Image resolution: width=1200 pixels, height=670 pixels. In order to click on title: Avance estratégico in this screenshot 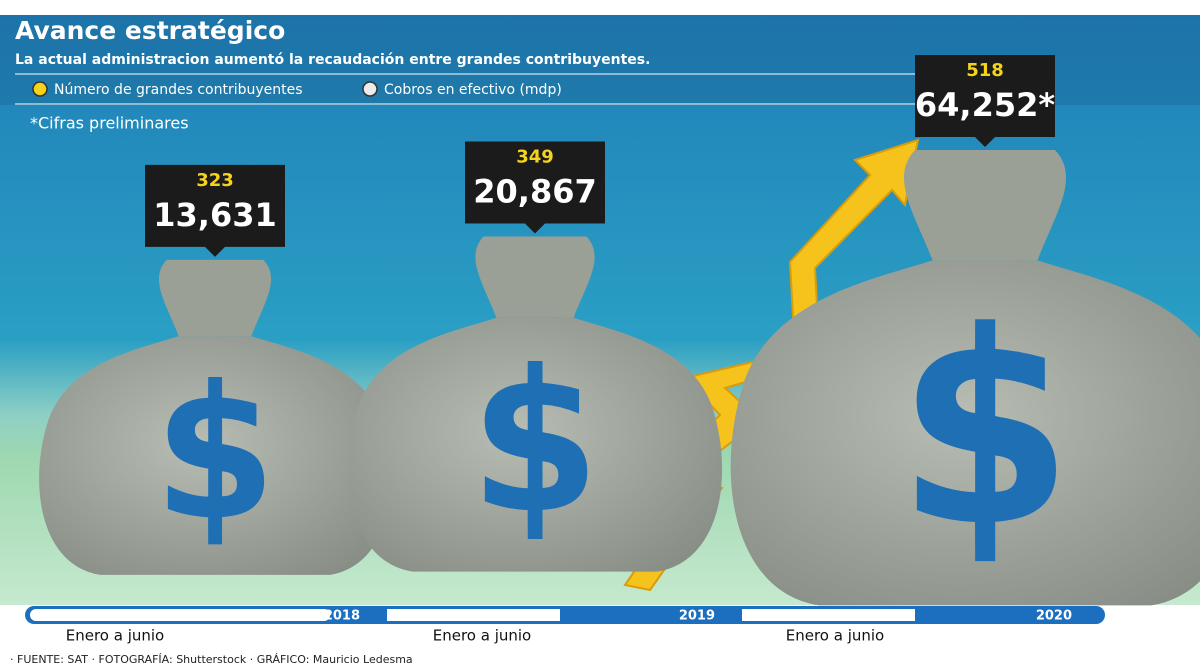, I will do `click(150, 30)`.